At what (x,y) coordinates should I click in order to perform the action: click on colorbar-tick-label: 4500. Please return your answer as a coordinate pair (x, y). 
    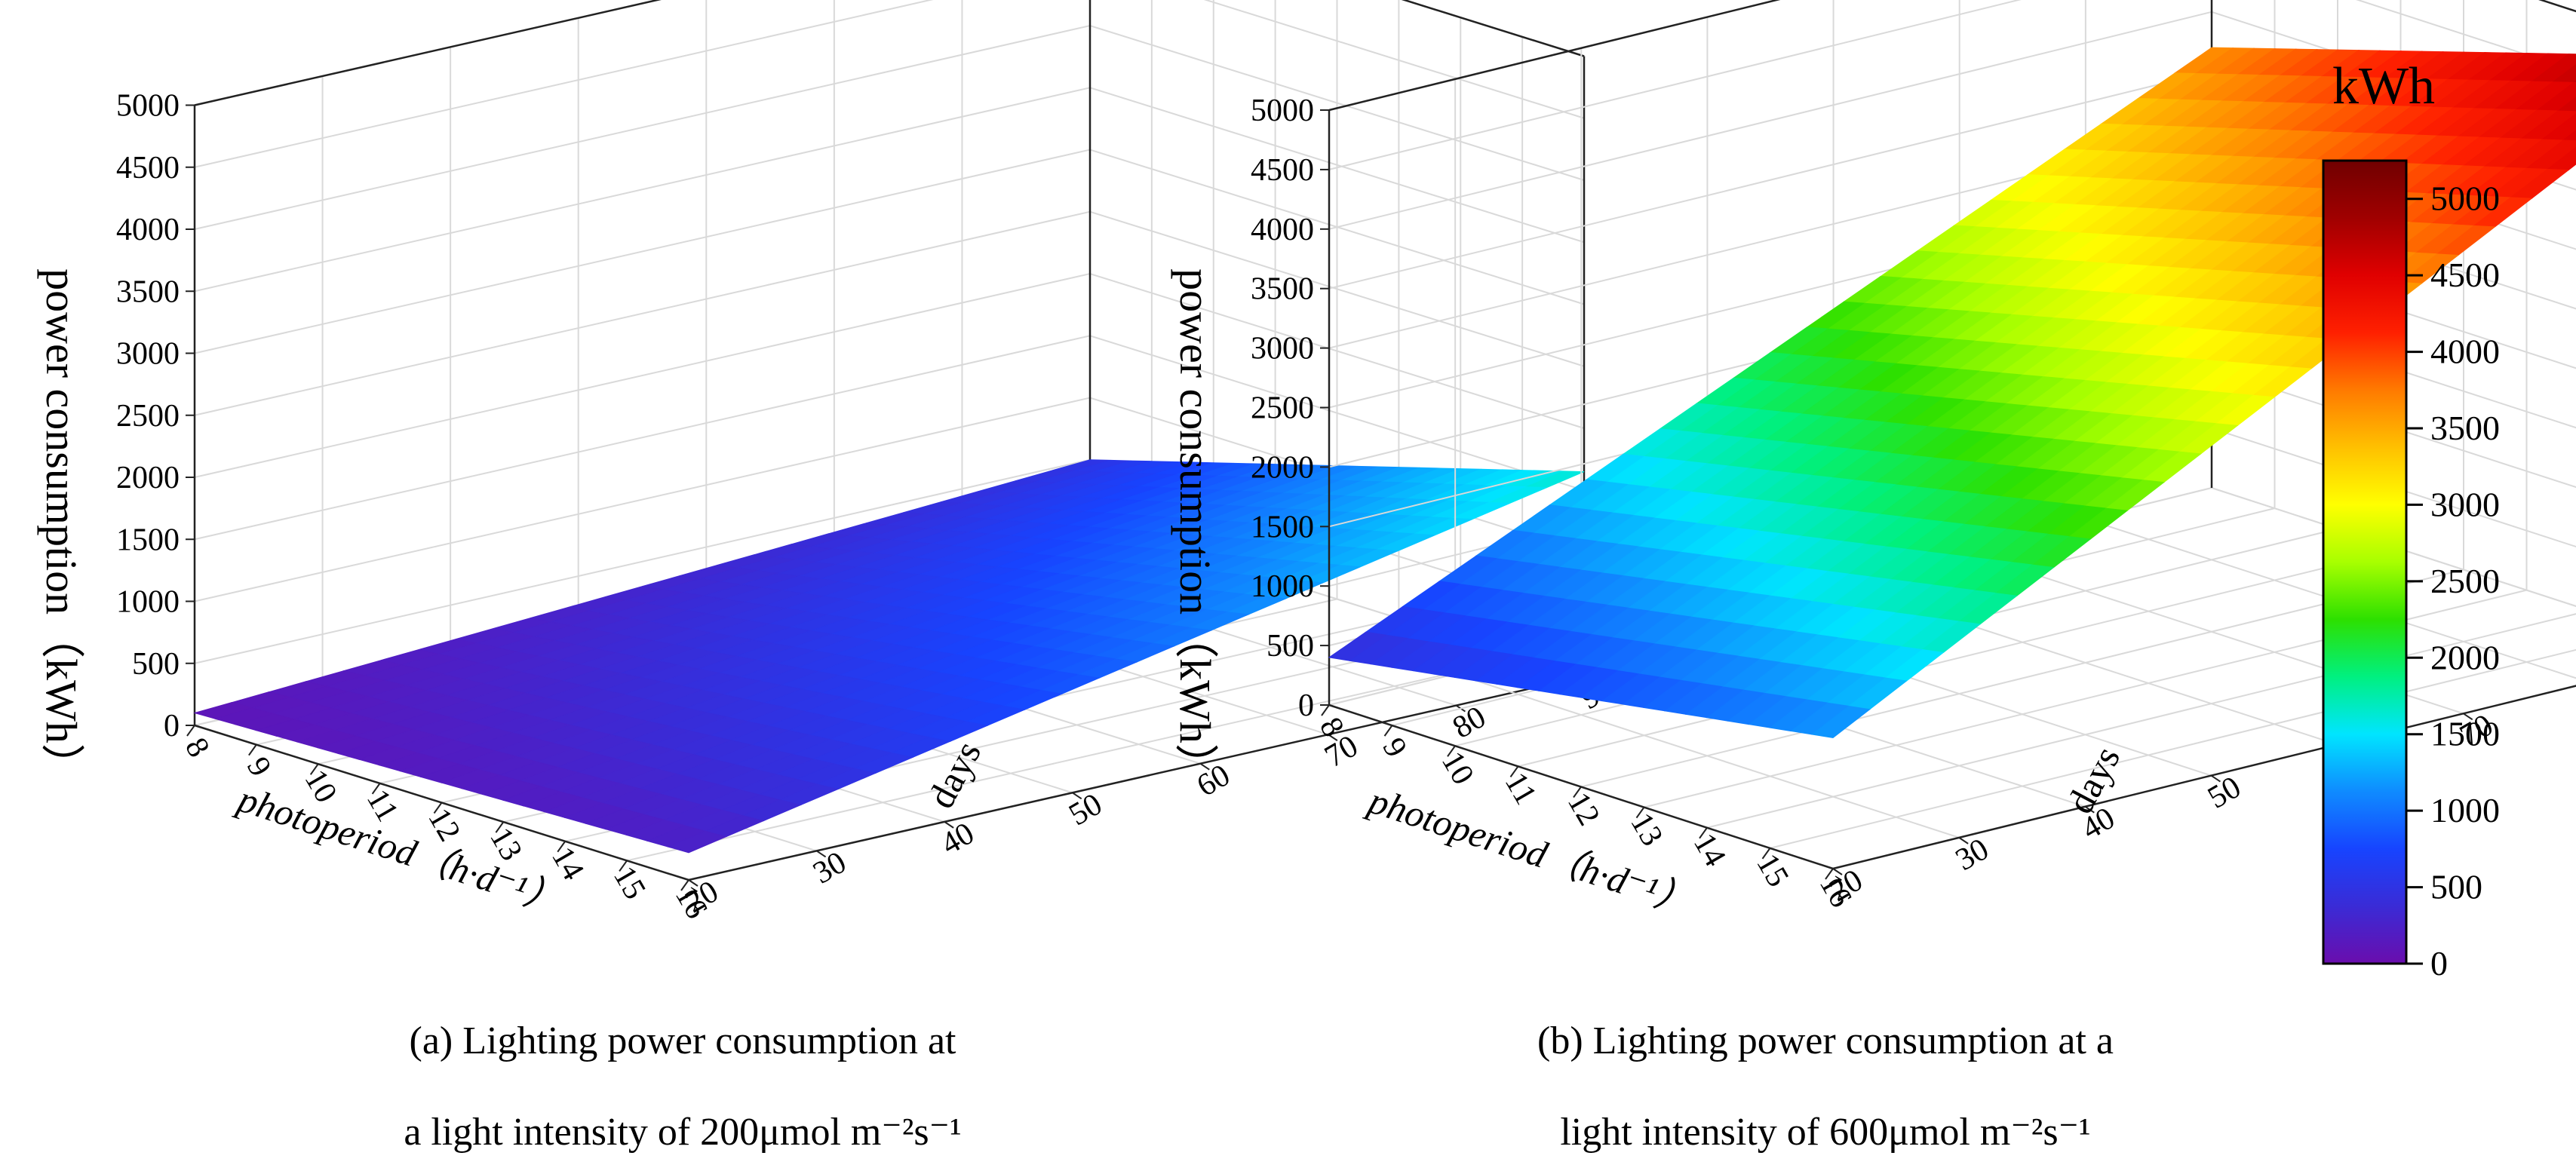
    Looking at the image, I should click on (2465, 275).